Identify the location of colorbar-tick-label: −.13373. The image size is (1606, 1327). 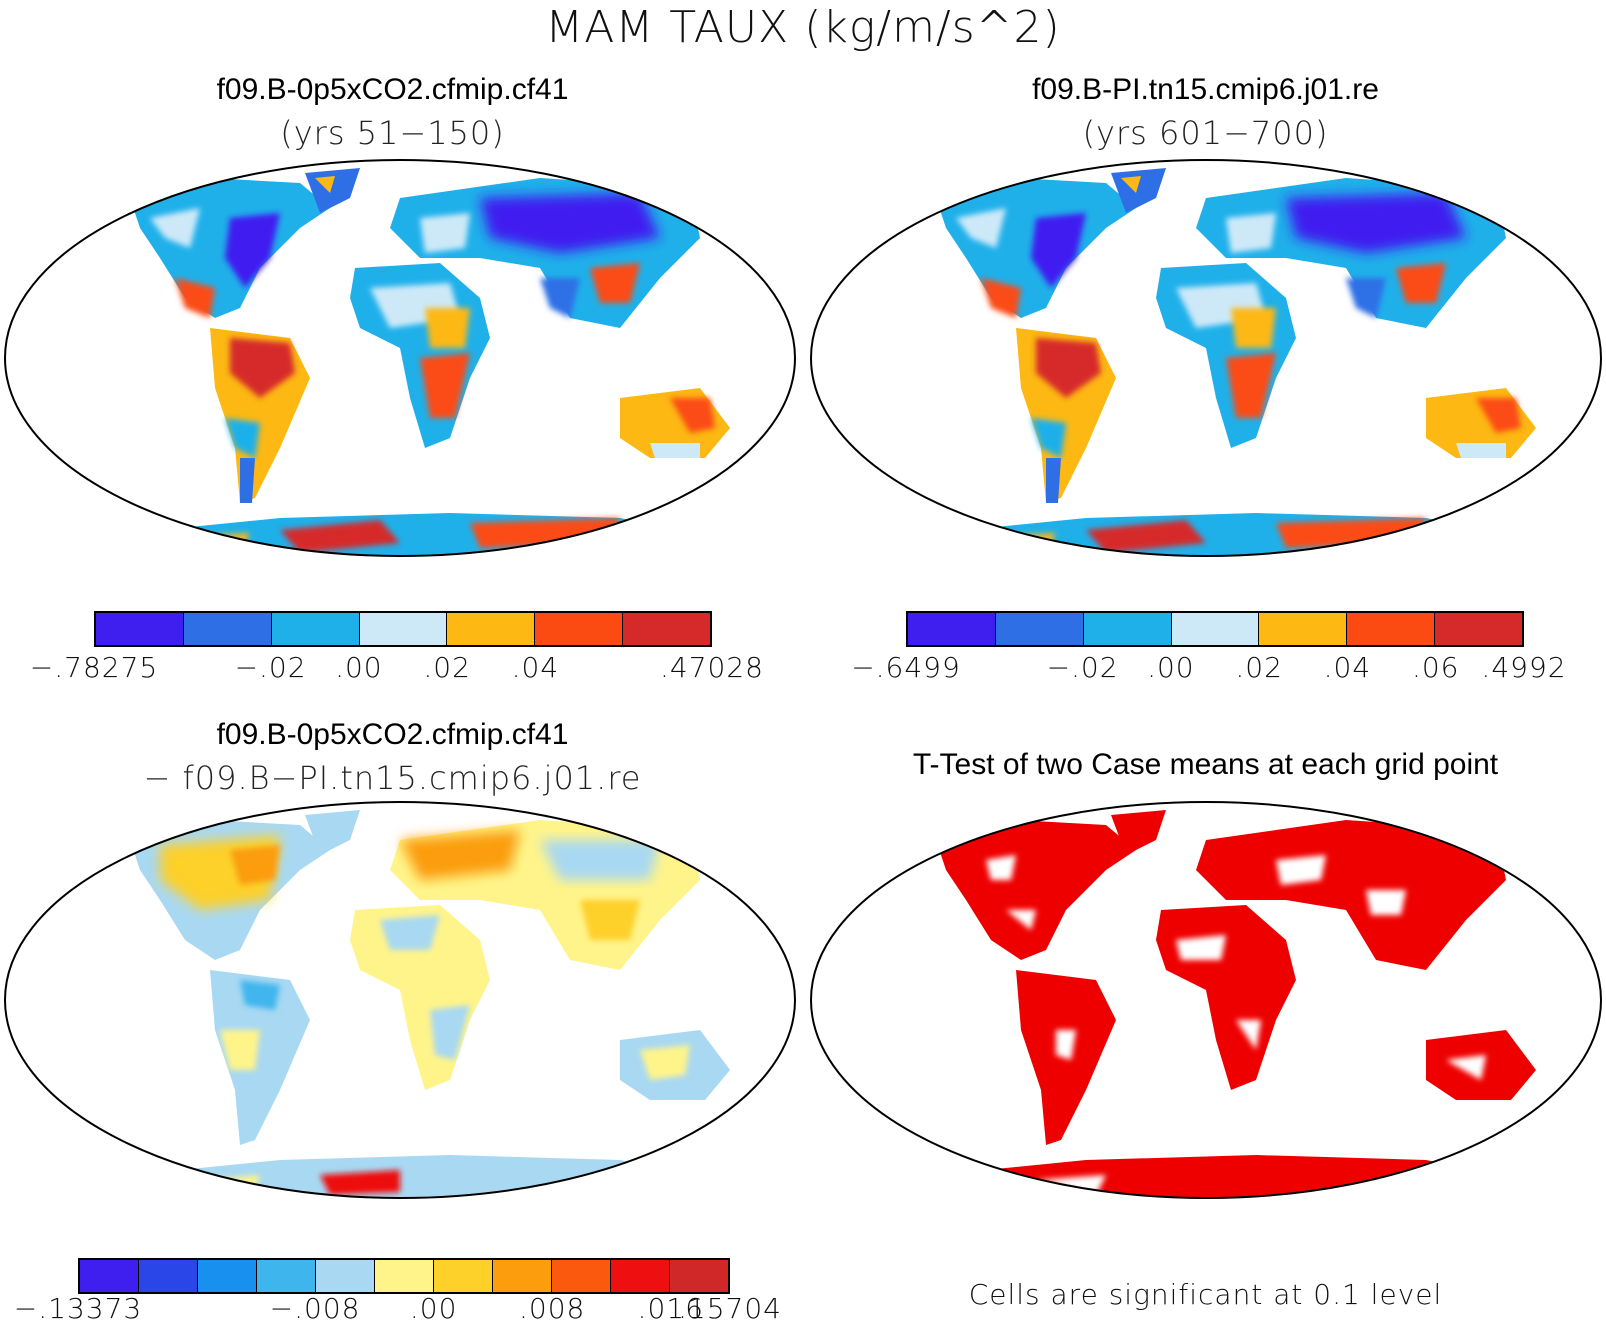
(78, 1308).